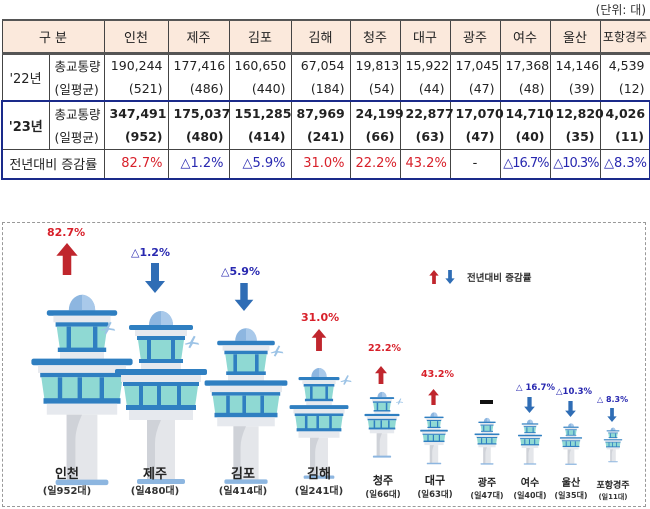 This screenshot has height=509, width=650. Describe the element at coordinates (425, 164) in the screenshot. I see `rate-cell: 43.2%` at that location.